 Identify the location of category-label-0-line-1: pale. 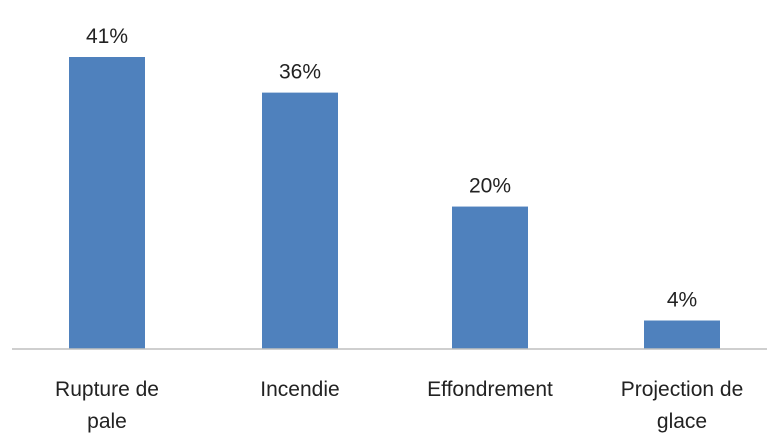
(107, 421).